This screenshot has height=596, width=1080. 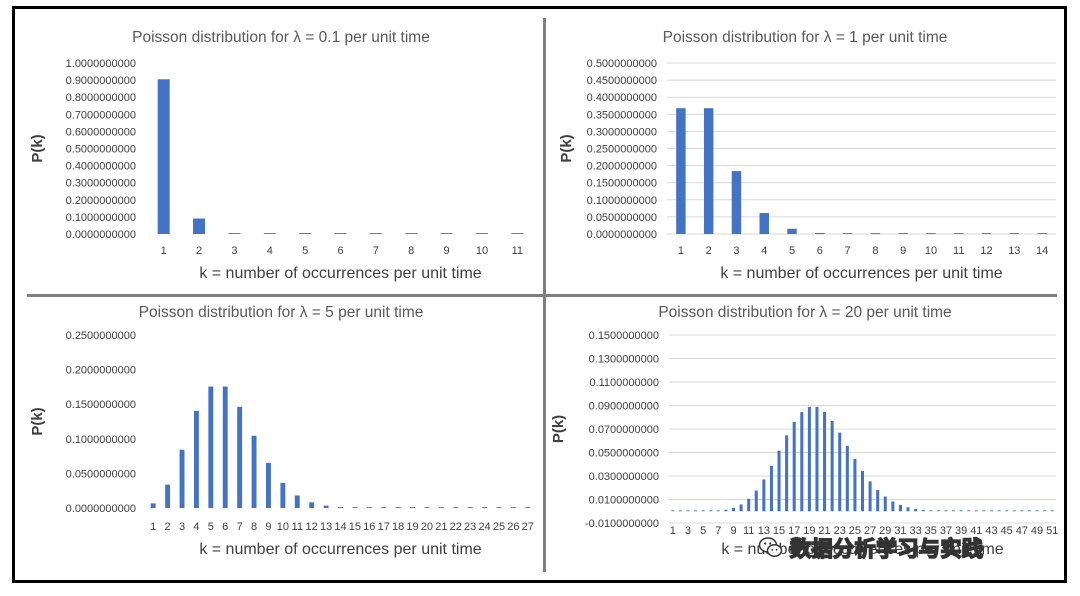 I want to click on y-tick-label: 0.1100000000, so click(x=624, y=383).